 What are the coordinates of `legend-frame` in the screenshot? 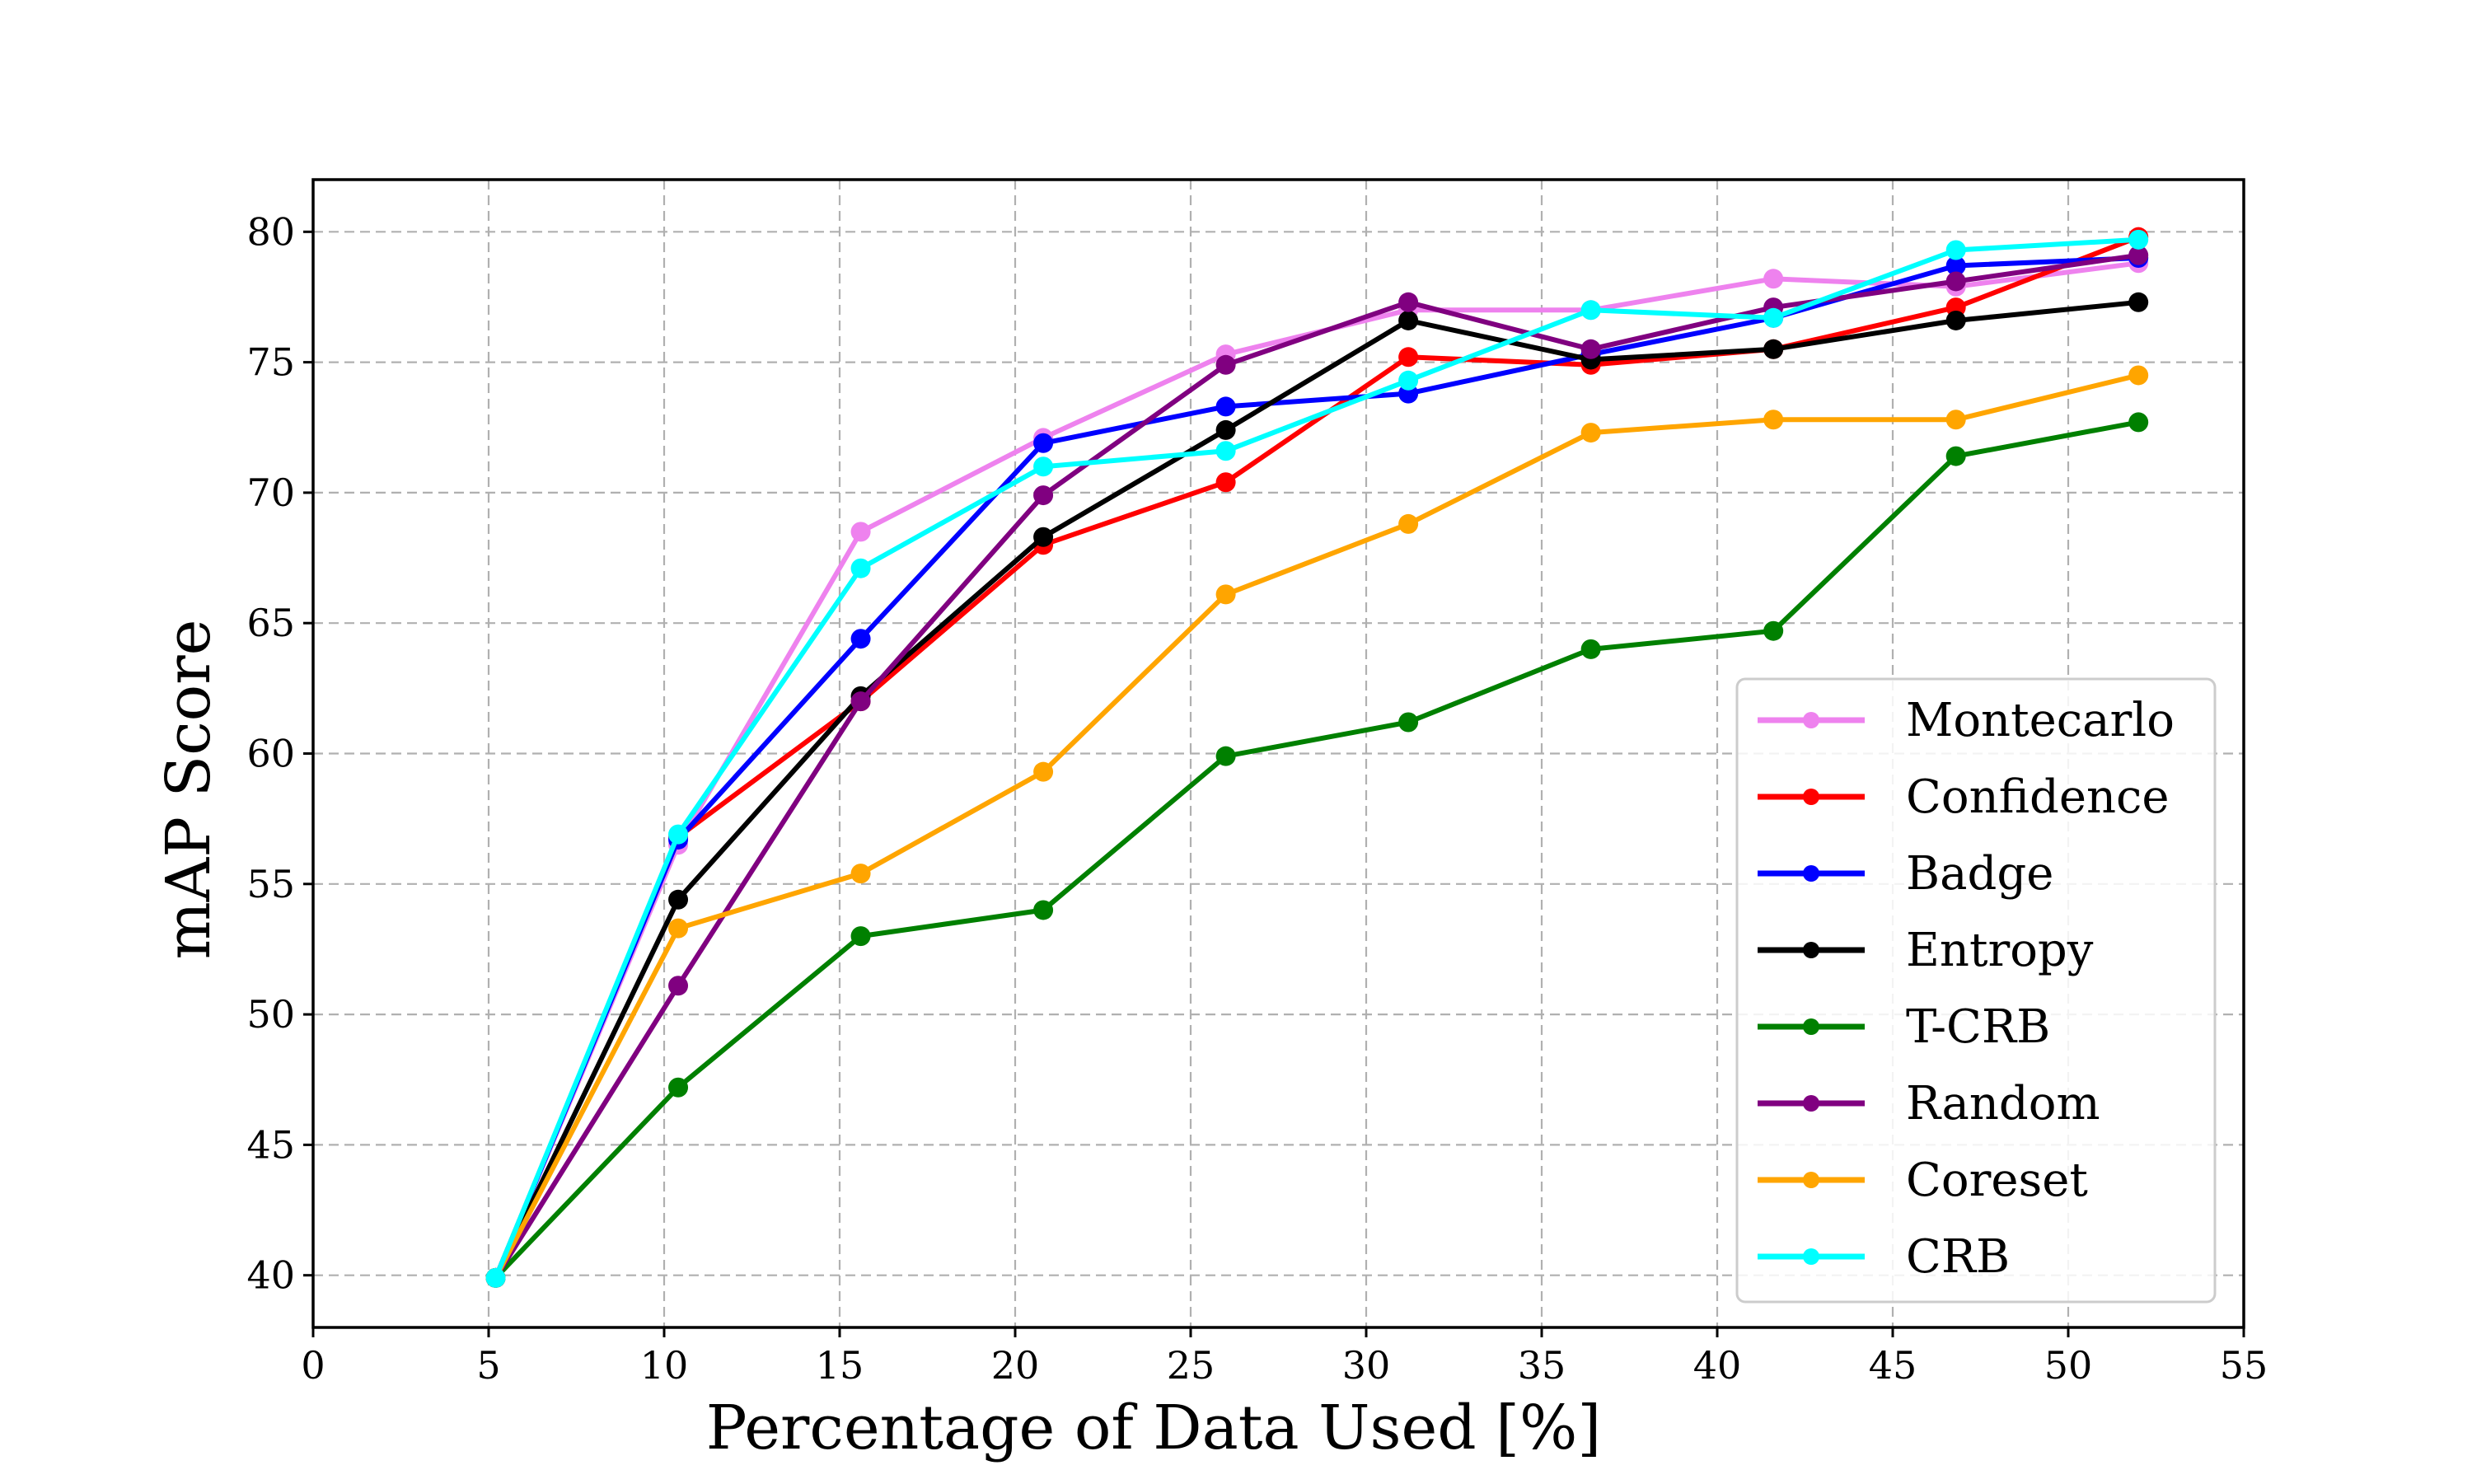 It's located at (1976, 991).